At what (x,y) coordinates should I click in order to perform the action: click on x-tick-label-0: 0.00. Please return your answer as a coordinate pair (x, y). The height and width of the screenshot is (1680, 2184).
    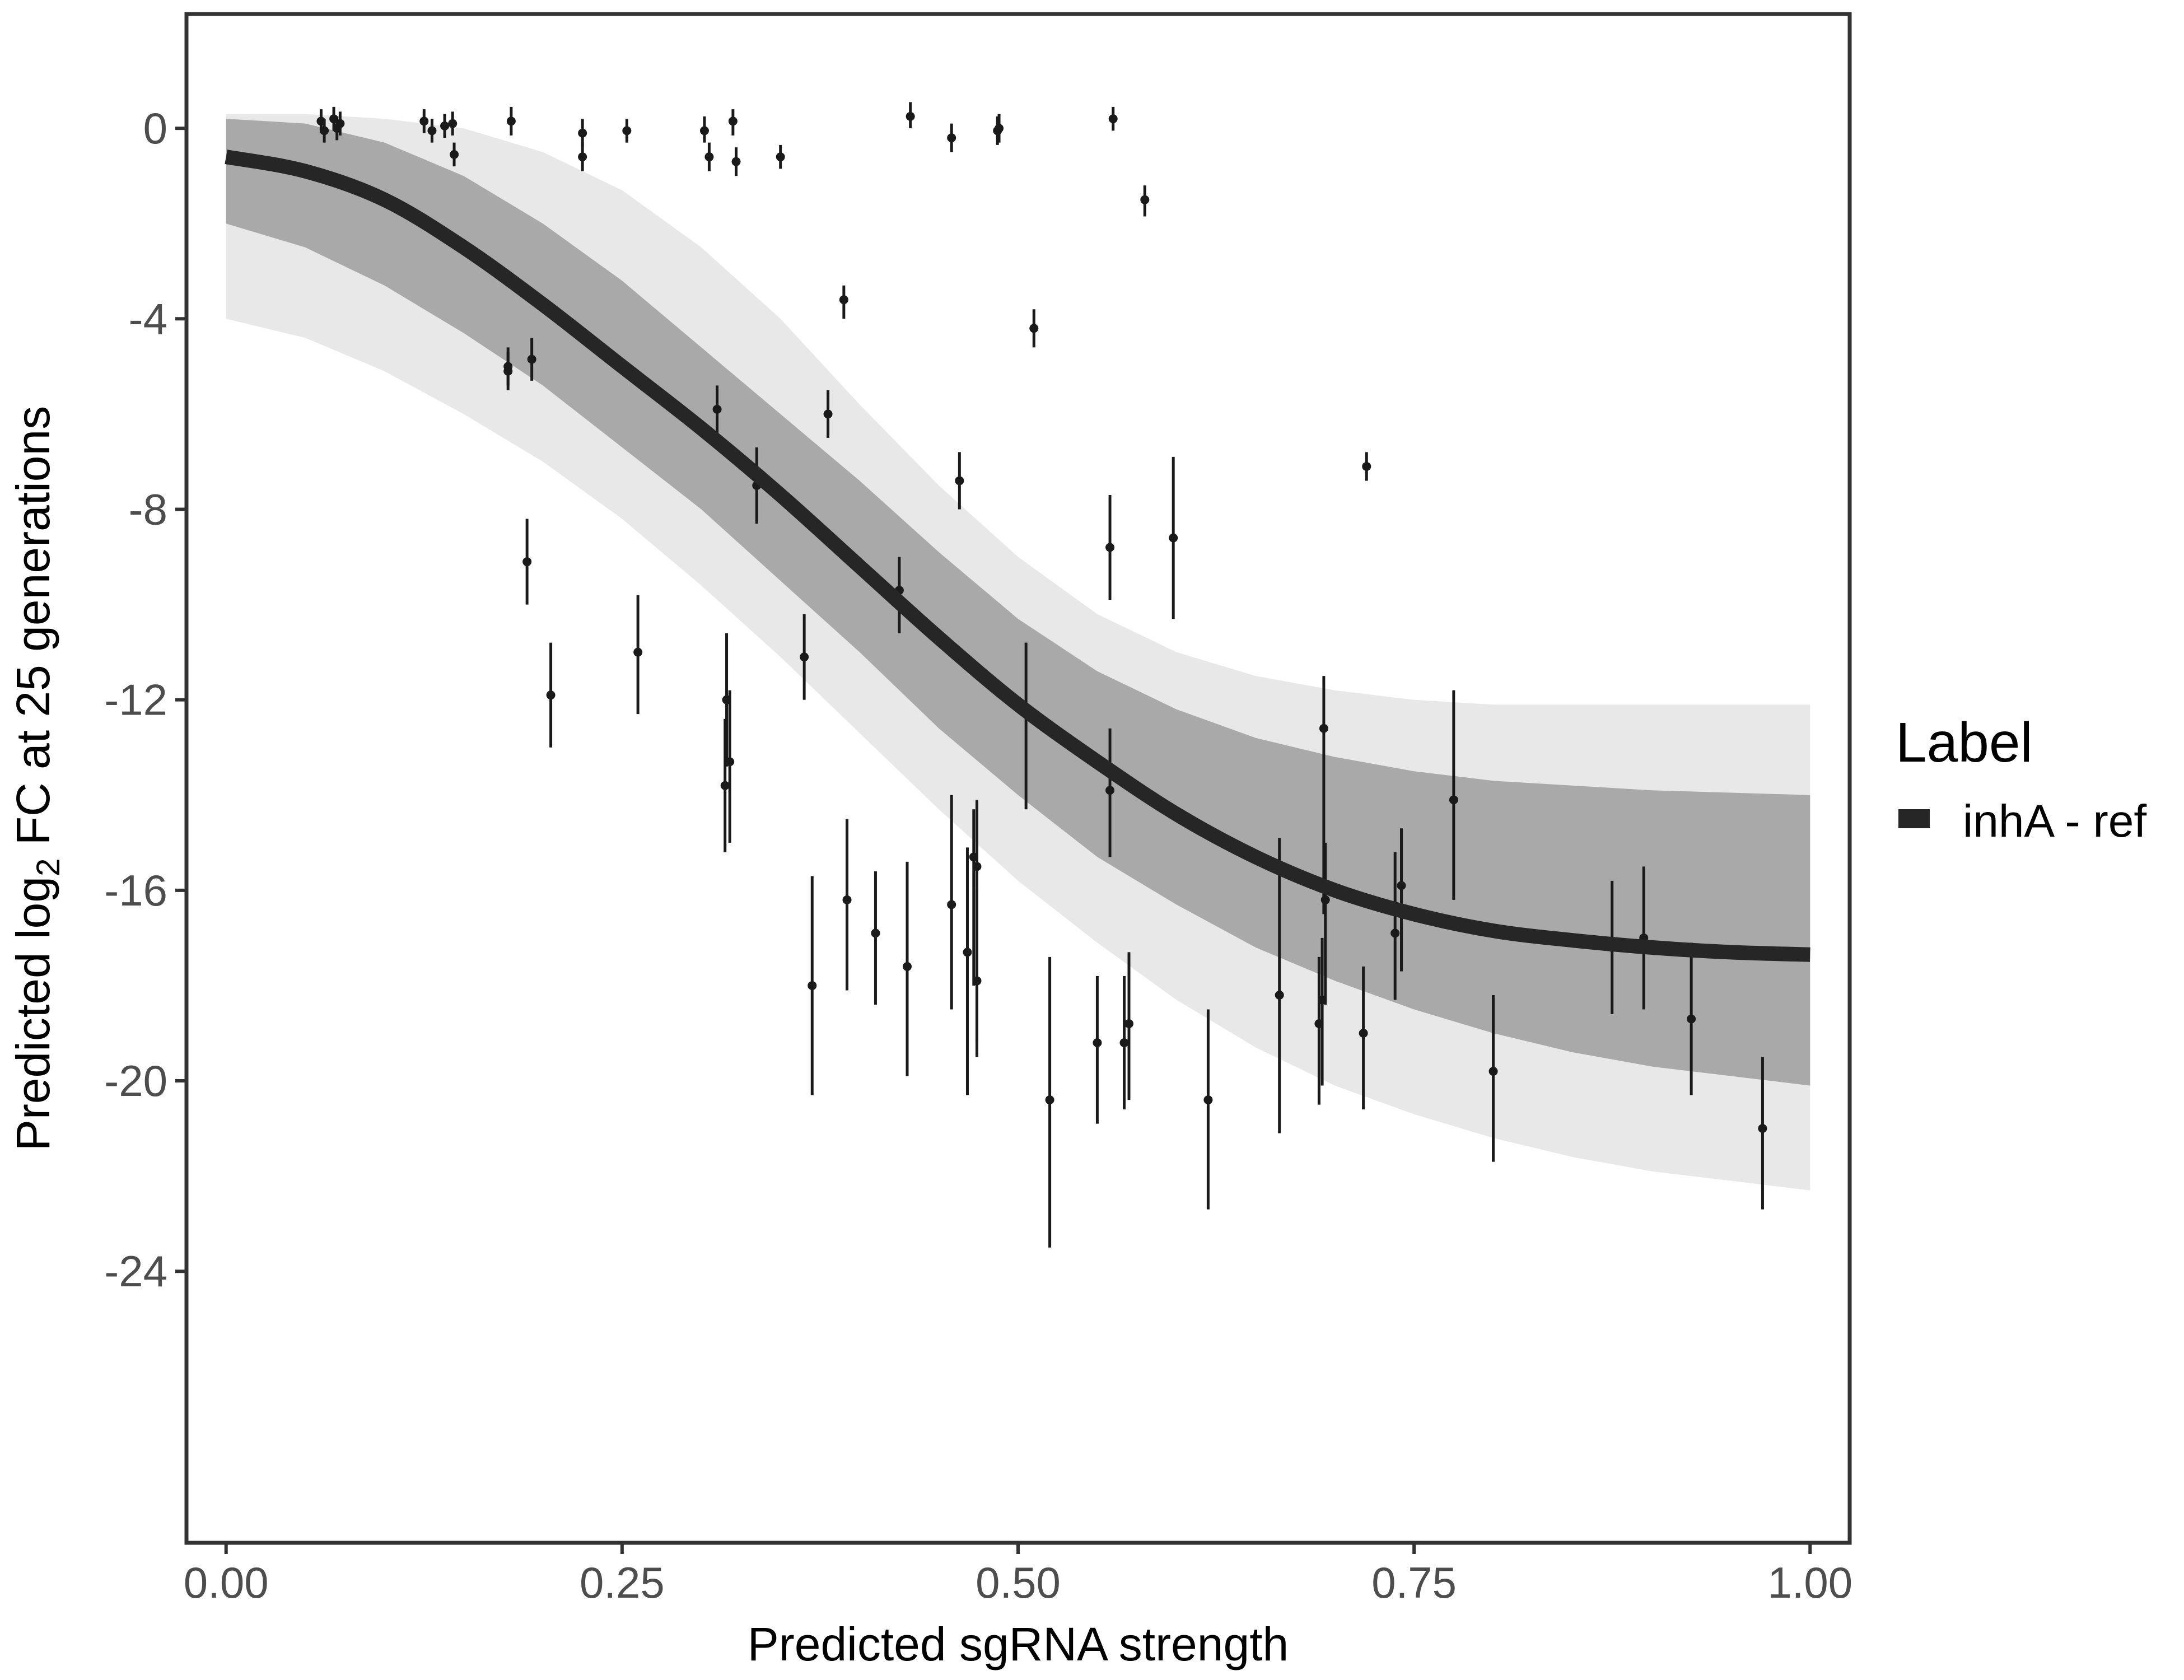
    Looking at the image, I should click on (227, 1583).